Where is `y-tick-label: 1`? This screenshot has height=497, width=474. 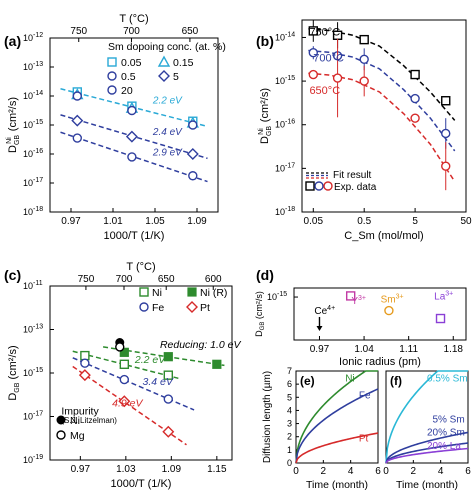 y-tick-label: 1 is located at coordinates (289, 450).